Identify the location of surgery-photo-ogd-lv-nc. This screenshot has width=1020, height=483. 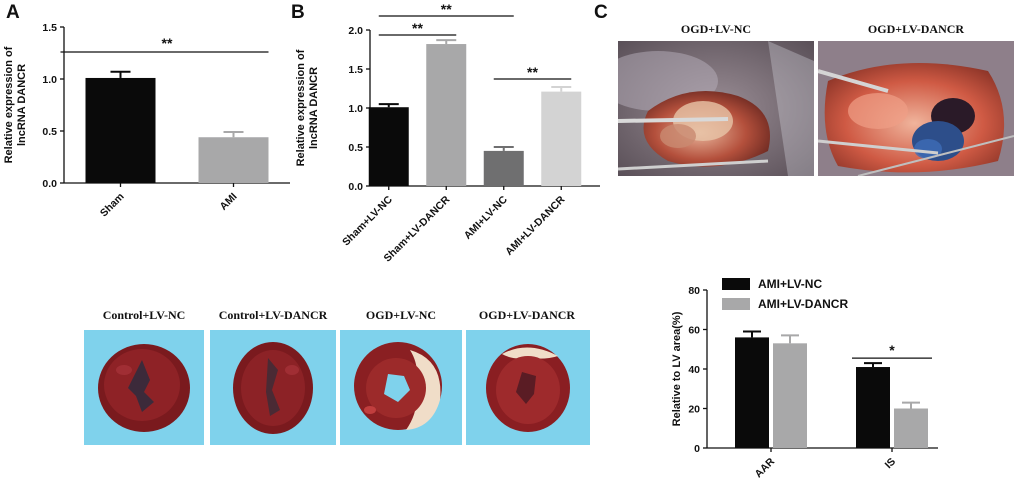
(716, 108).